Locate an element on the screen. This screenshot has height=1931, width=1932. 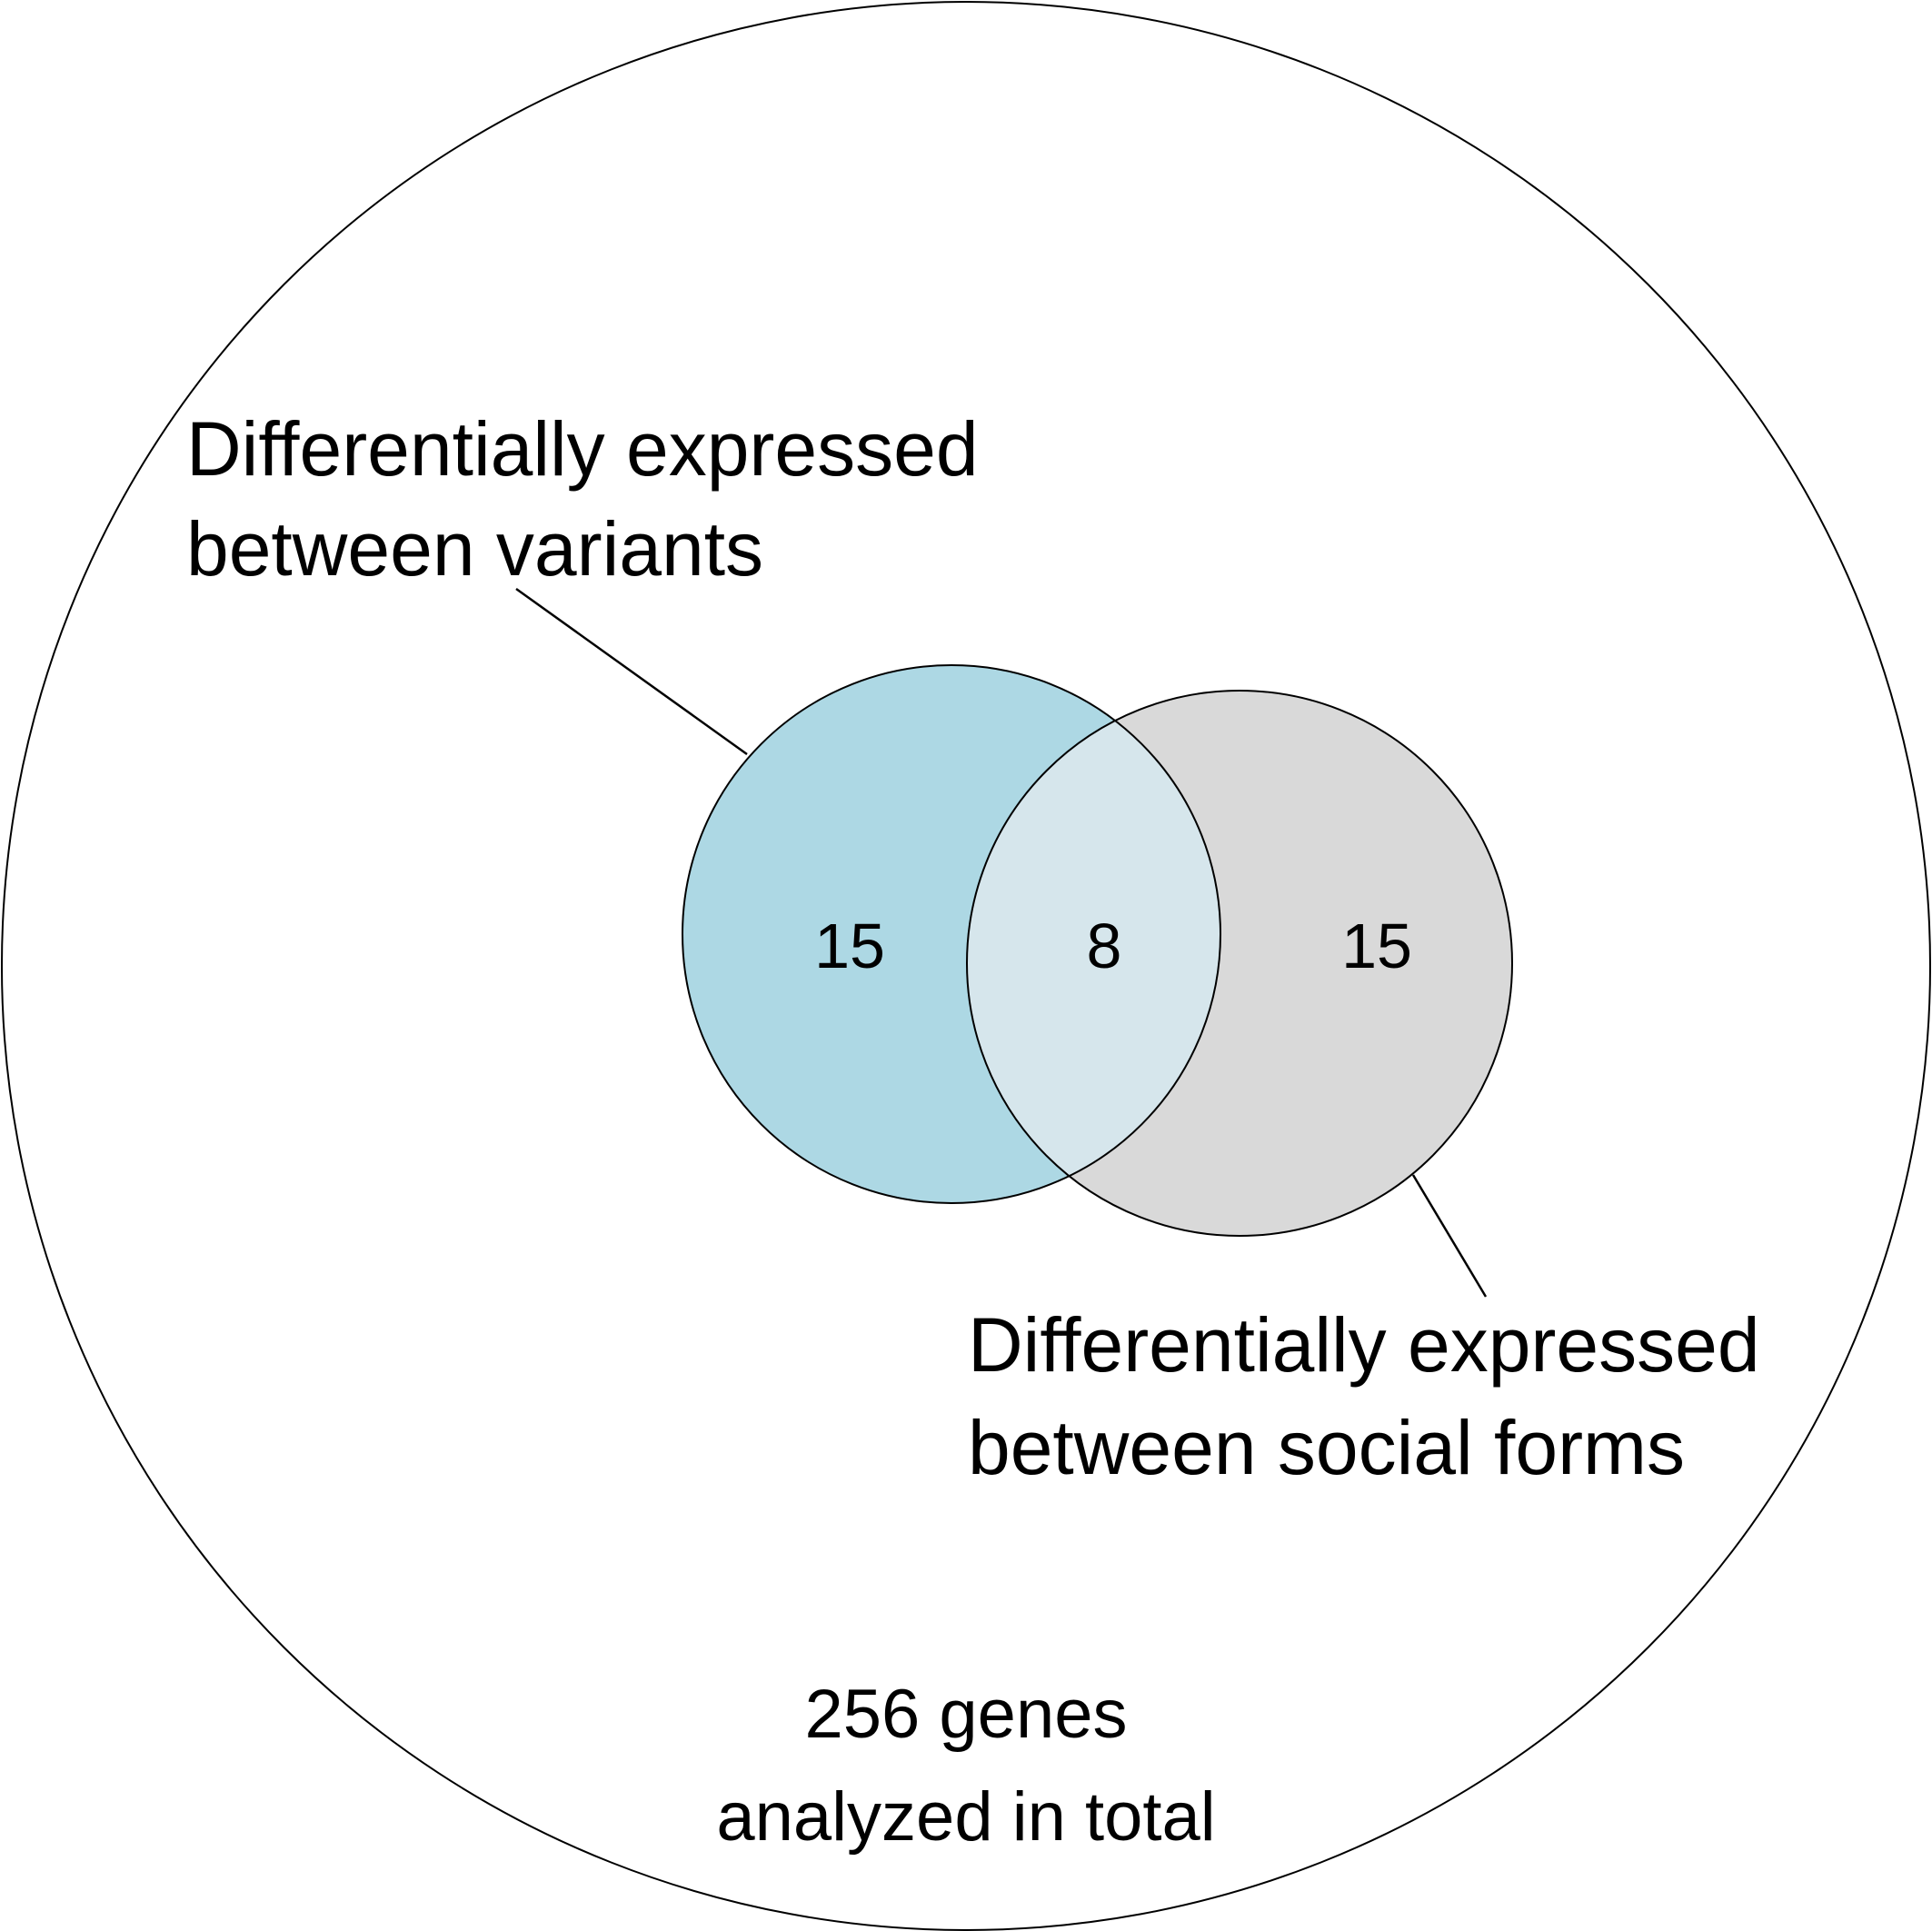
social-forms-set-outline is located at coordinates (1239, 963).